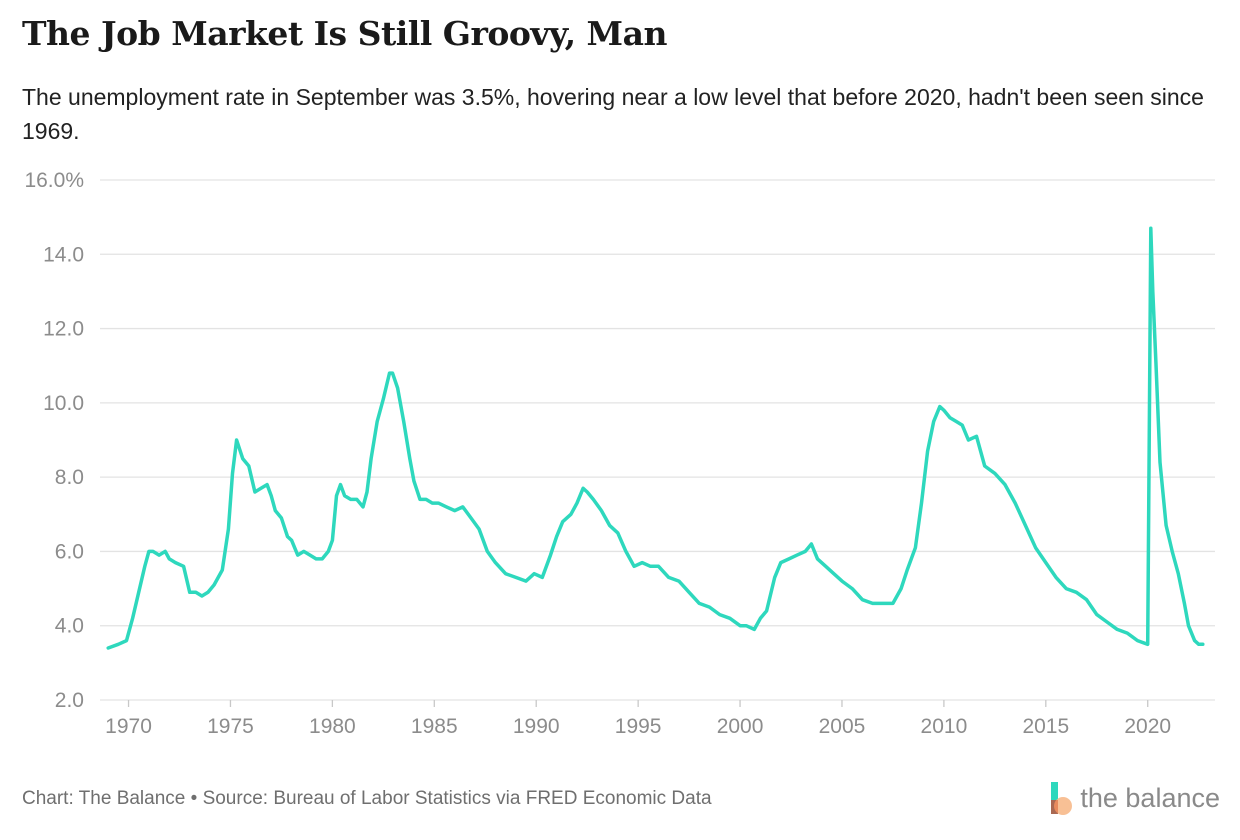 This screenshot has width=1240, height=840. What do you see at coordinates (1062, 798) in the screenshot?
I see `balance-logo-icon` at bounding box center [1062, 798].